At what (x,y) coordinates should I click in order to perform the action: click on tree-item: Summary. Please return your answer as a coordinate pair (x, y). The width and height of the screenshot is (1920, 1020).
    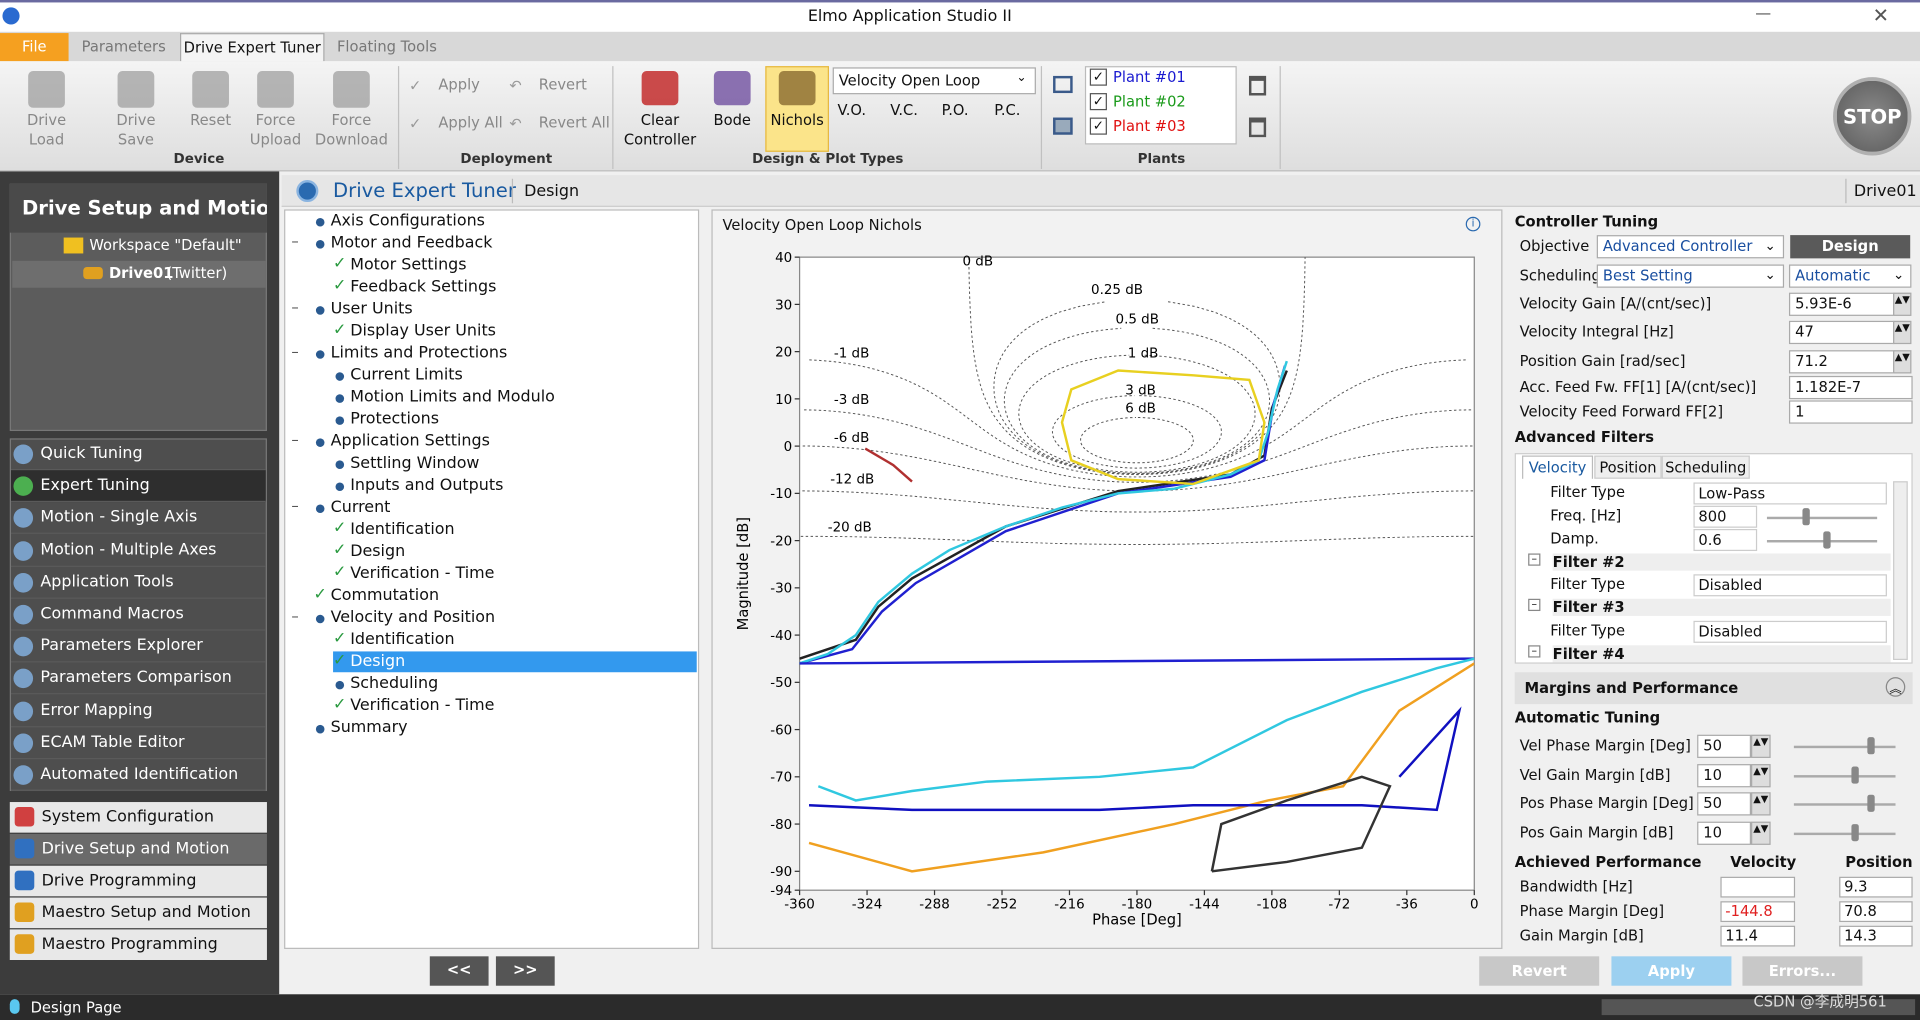
    Looking at the image, I should click on (369, 728).